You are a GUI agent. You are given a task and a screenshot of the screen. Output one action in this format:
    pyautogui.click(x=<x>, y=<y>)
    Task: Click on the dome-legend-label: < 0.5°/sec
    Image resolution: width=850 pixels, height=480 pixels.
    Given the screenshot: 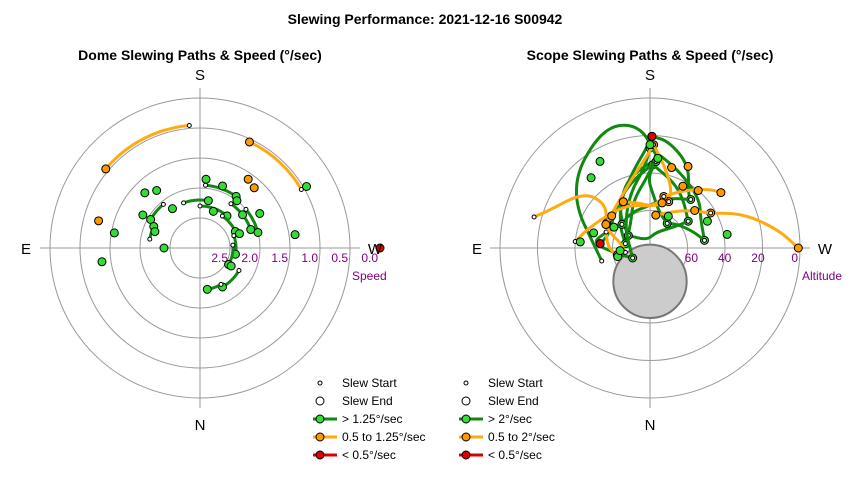 What is the action you would take?
    pyautogui.click(x=369, y=455)
    